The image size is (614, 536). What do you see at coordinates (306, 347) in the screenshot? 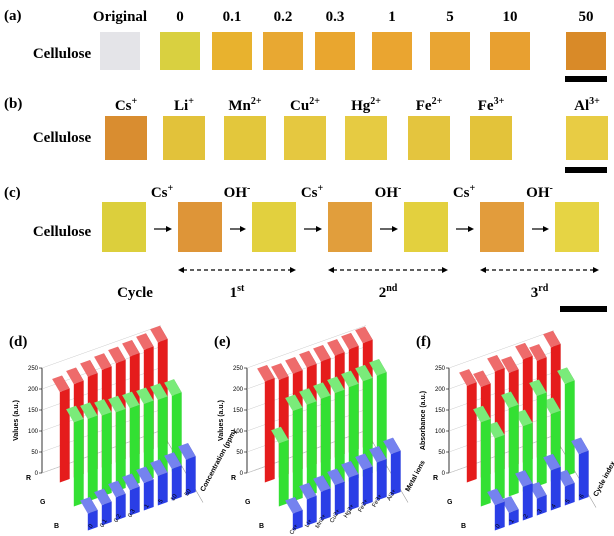
I see `grid-line` at bounding box center [306, 347].